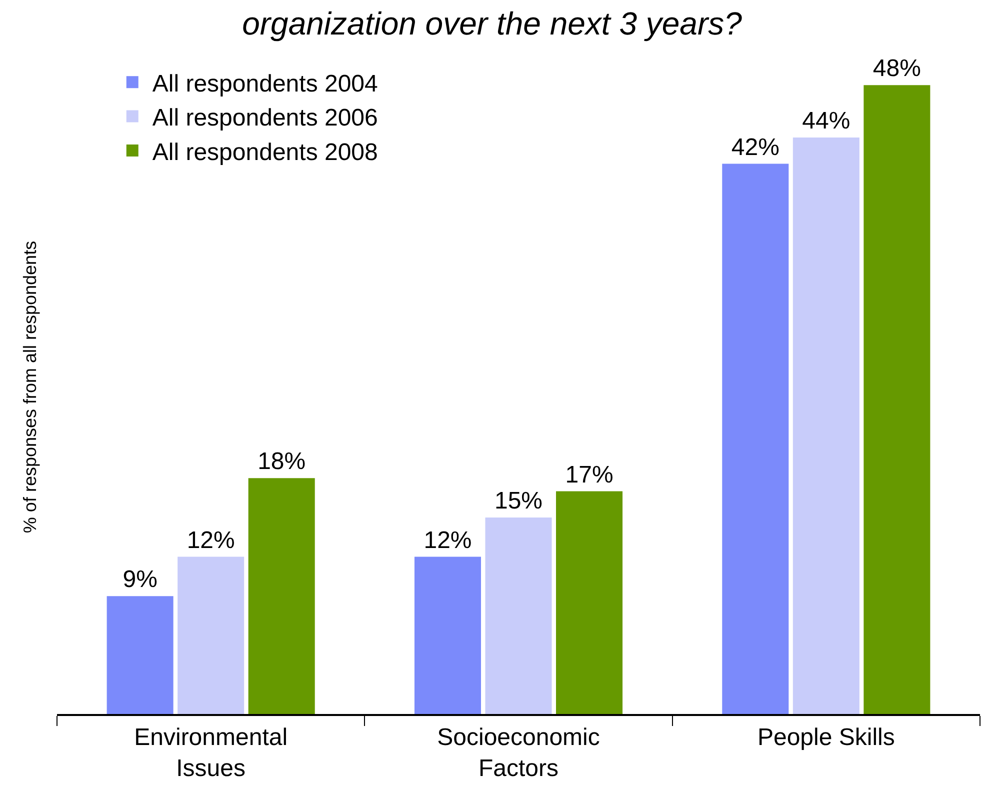  What do you see at coordinates (896, 68) in the screenshot?
I see `data-label: 48%` at bounding box center [896, 68].